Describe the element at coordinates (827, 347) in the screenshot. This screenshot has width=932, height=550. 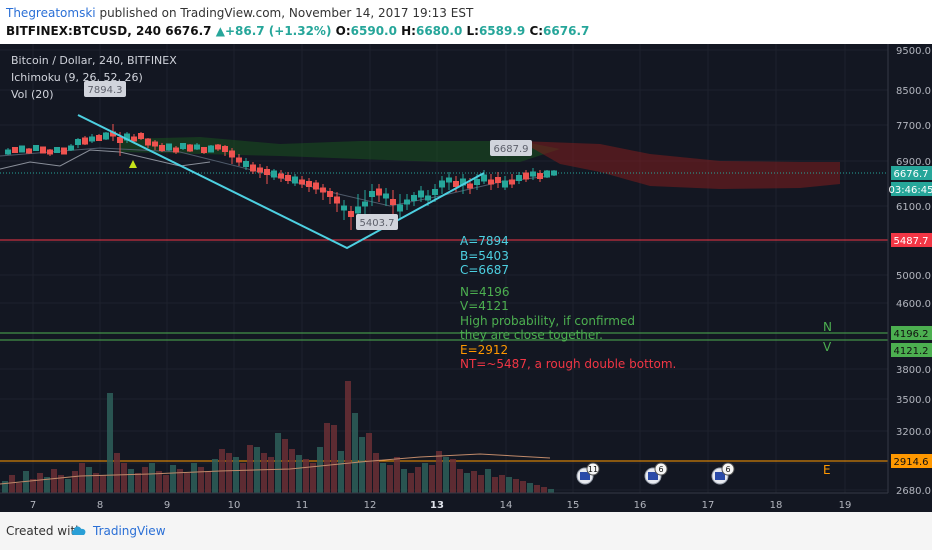
I see `v-level-letter: V` at that location.